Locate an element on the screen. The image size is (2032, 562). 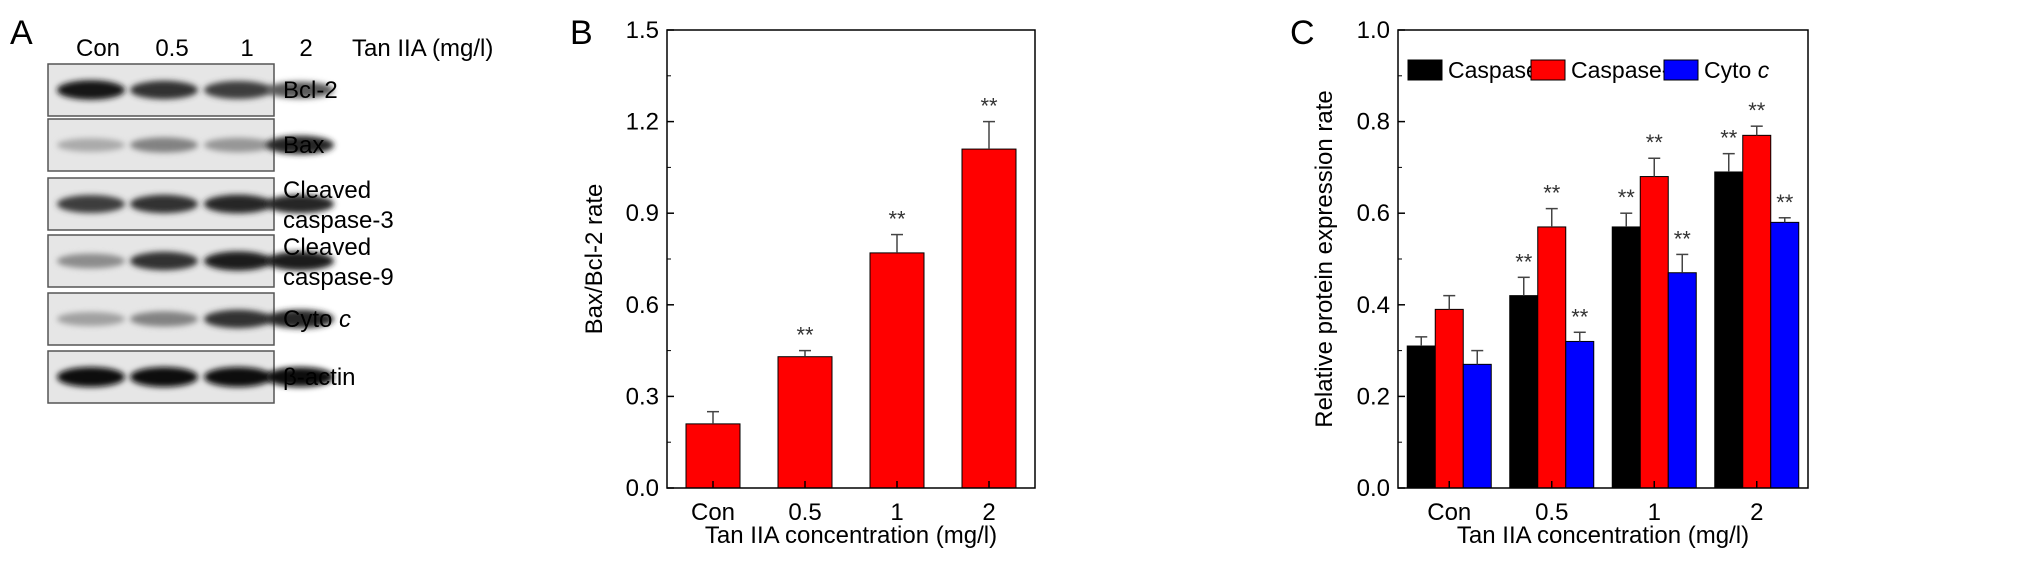
y-tick-label: 1.2 is located at coordinates (642, 122).